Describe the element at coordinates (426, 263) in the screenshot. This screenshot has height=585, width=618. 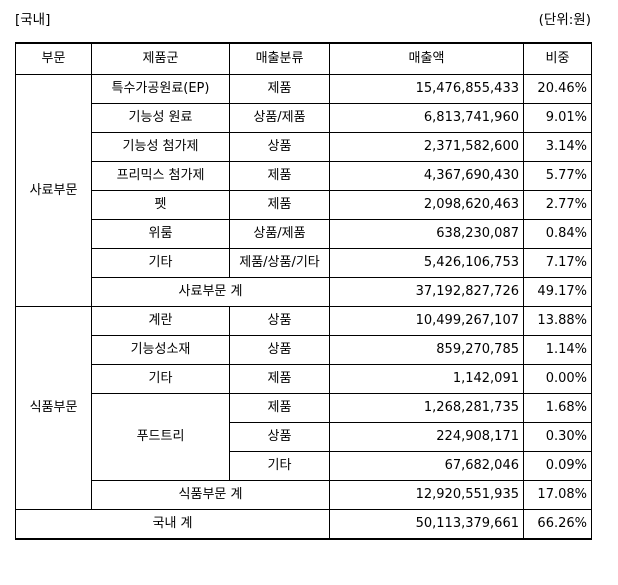
I see `amount-cell: 5,426,106,753` at that location.